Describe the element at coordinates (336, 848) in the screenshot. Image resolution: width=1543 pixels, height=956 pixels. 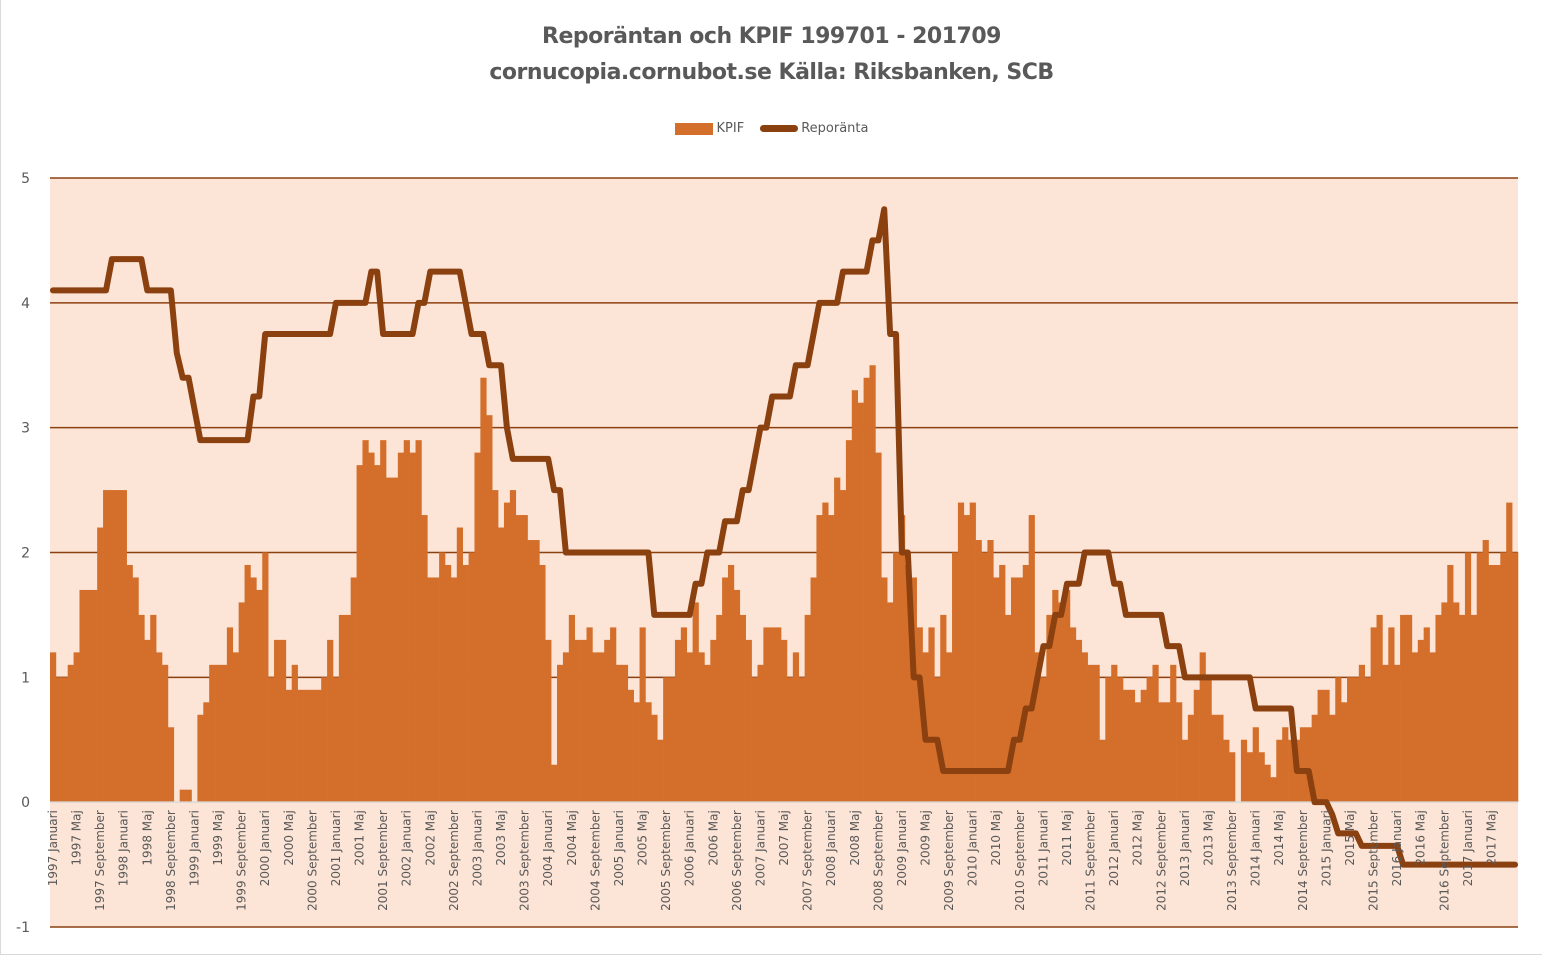
I see `x-tick-label: 2001 Januari` at that location.